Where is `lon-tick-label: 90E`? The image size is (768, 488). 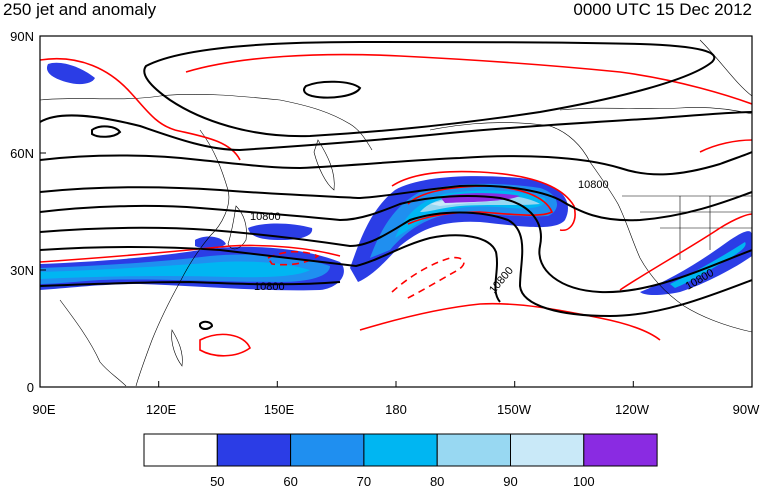 lon-tick-label: 90E is located at coordinates (43, 409).